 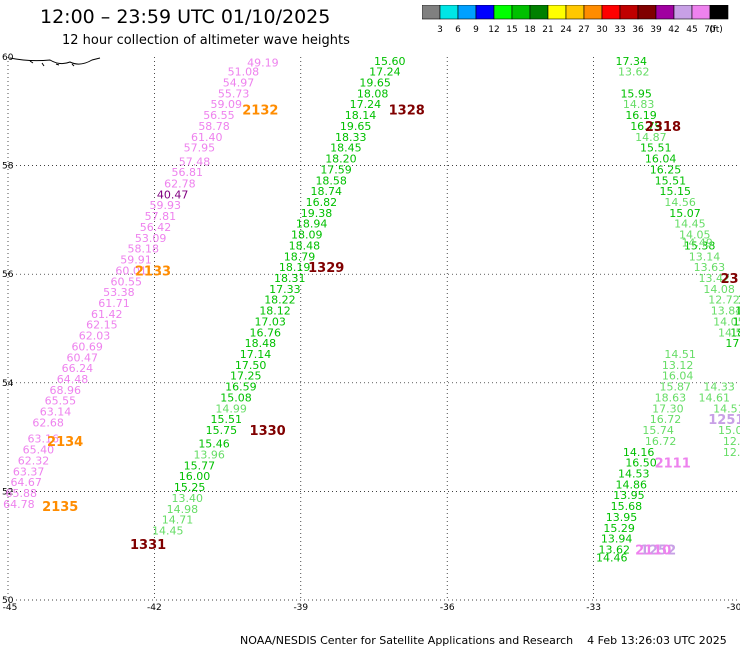 I want to click on wave-height-label: 60.47, so click(x=83, y=357).